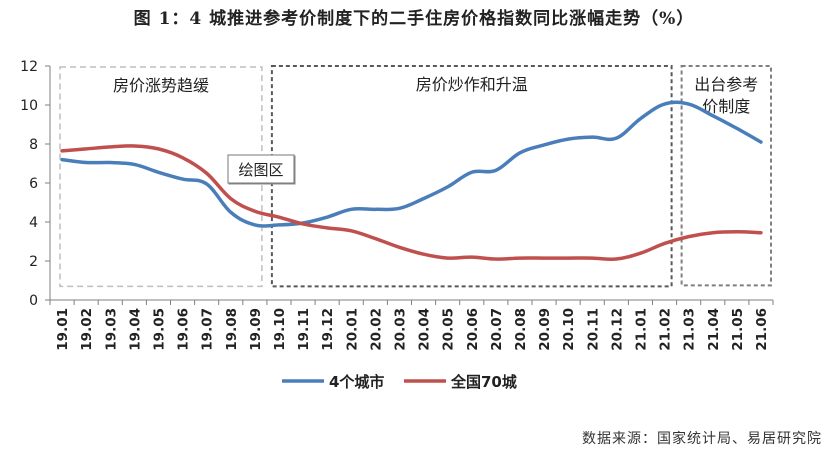  I want to click on x-tick-label: 19.01, so click(63, 329).